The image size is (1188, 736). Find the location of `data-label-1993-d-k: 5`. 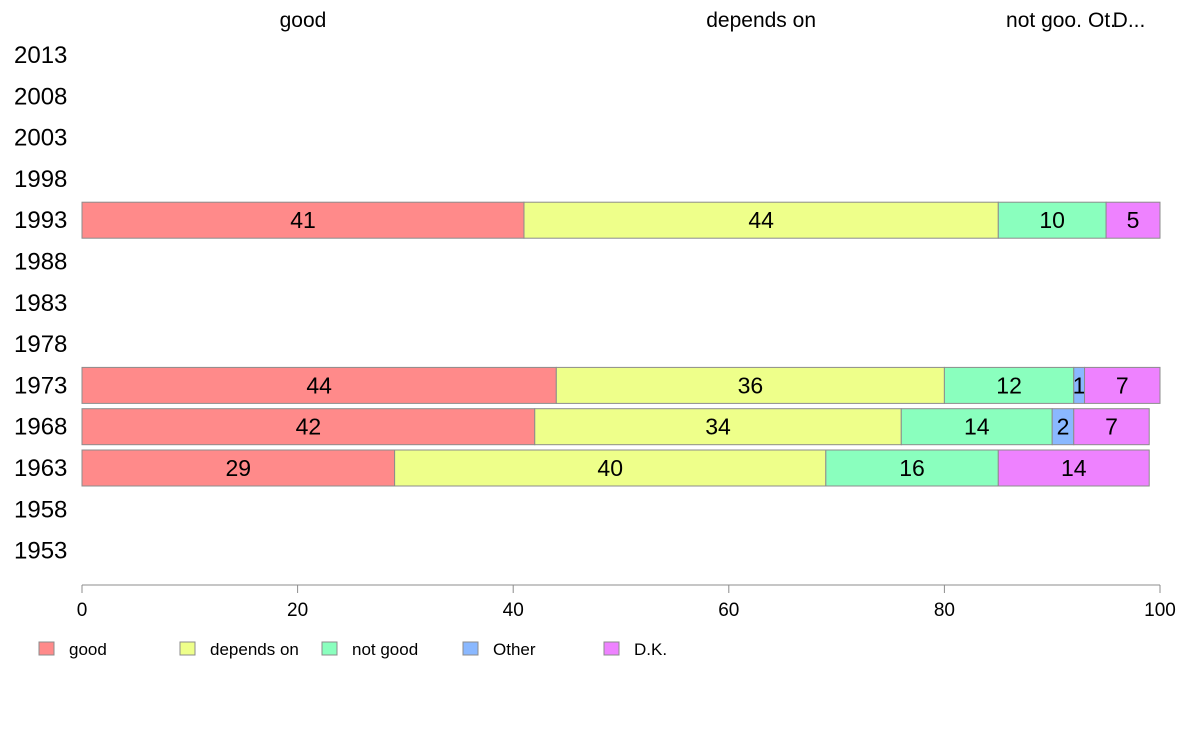

data-label-1993-d-k: 5 is located at coordinates (1133, 220).